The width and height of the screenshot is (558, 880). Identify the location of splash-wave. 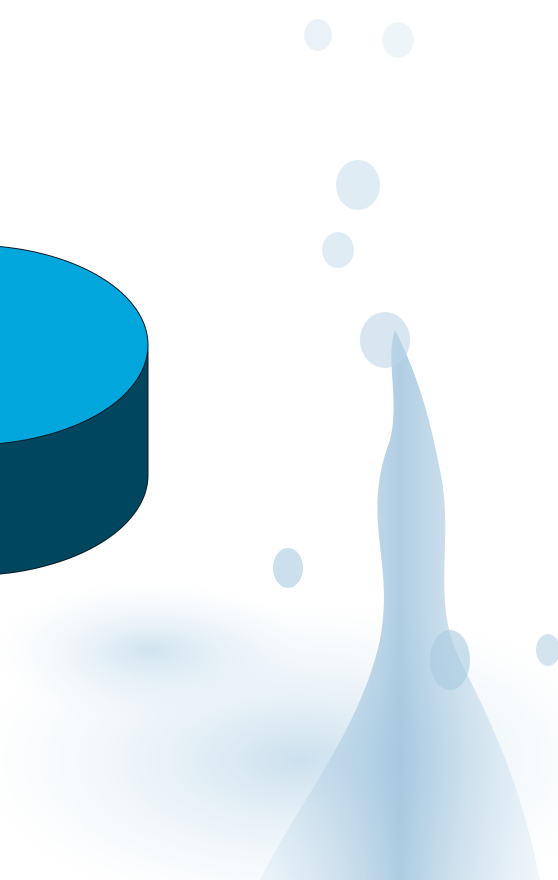
(155, 650).